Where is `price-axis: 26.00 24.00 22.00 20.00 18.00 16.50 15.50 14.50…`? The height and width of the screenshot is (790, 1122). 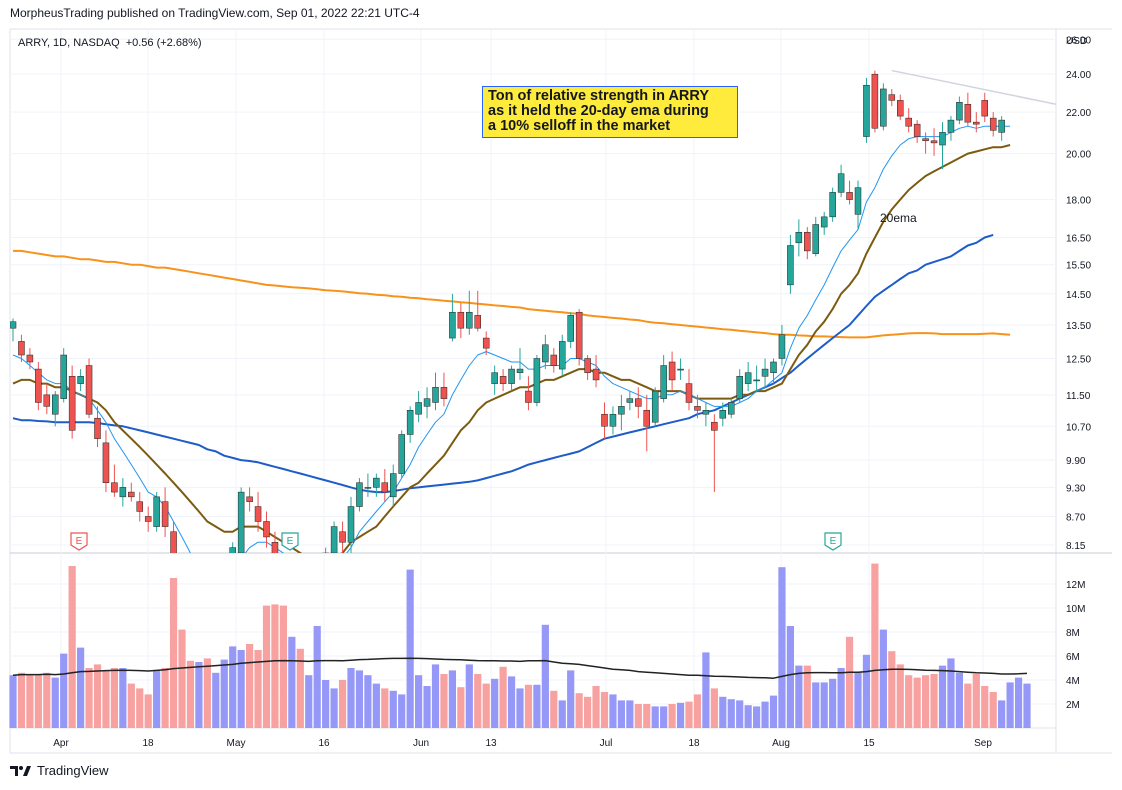 price-axis: 26.00 24.00 22.00 20.00 18.00 16.50 15.50 14.50… is located at coordinates (1078, 293).